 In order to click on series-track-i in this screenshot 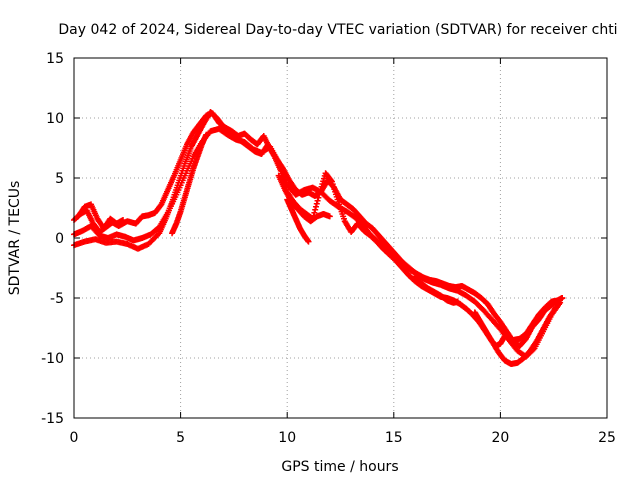, I will do `click(538, 319)`.